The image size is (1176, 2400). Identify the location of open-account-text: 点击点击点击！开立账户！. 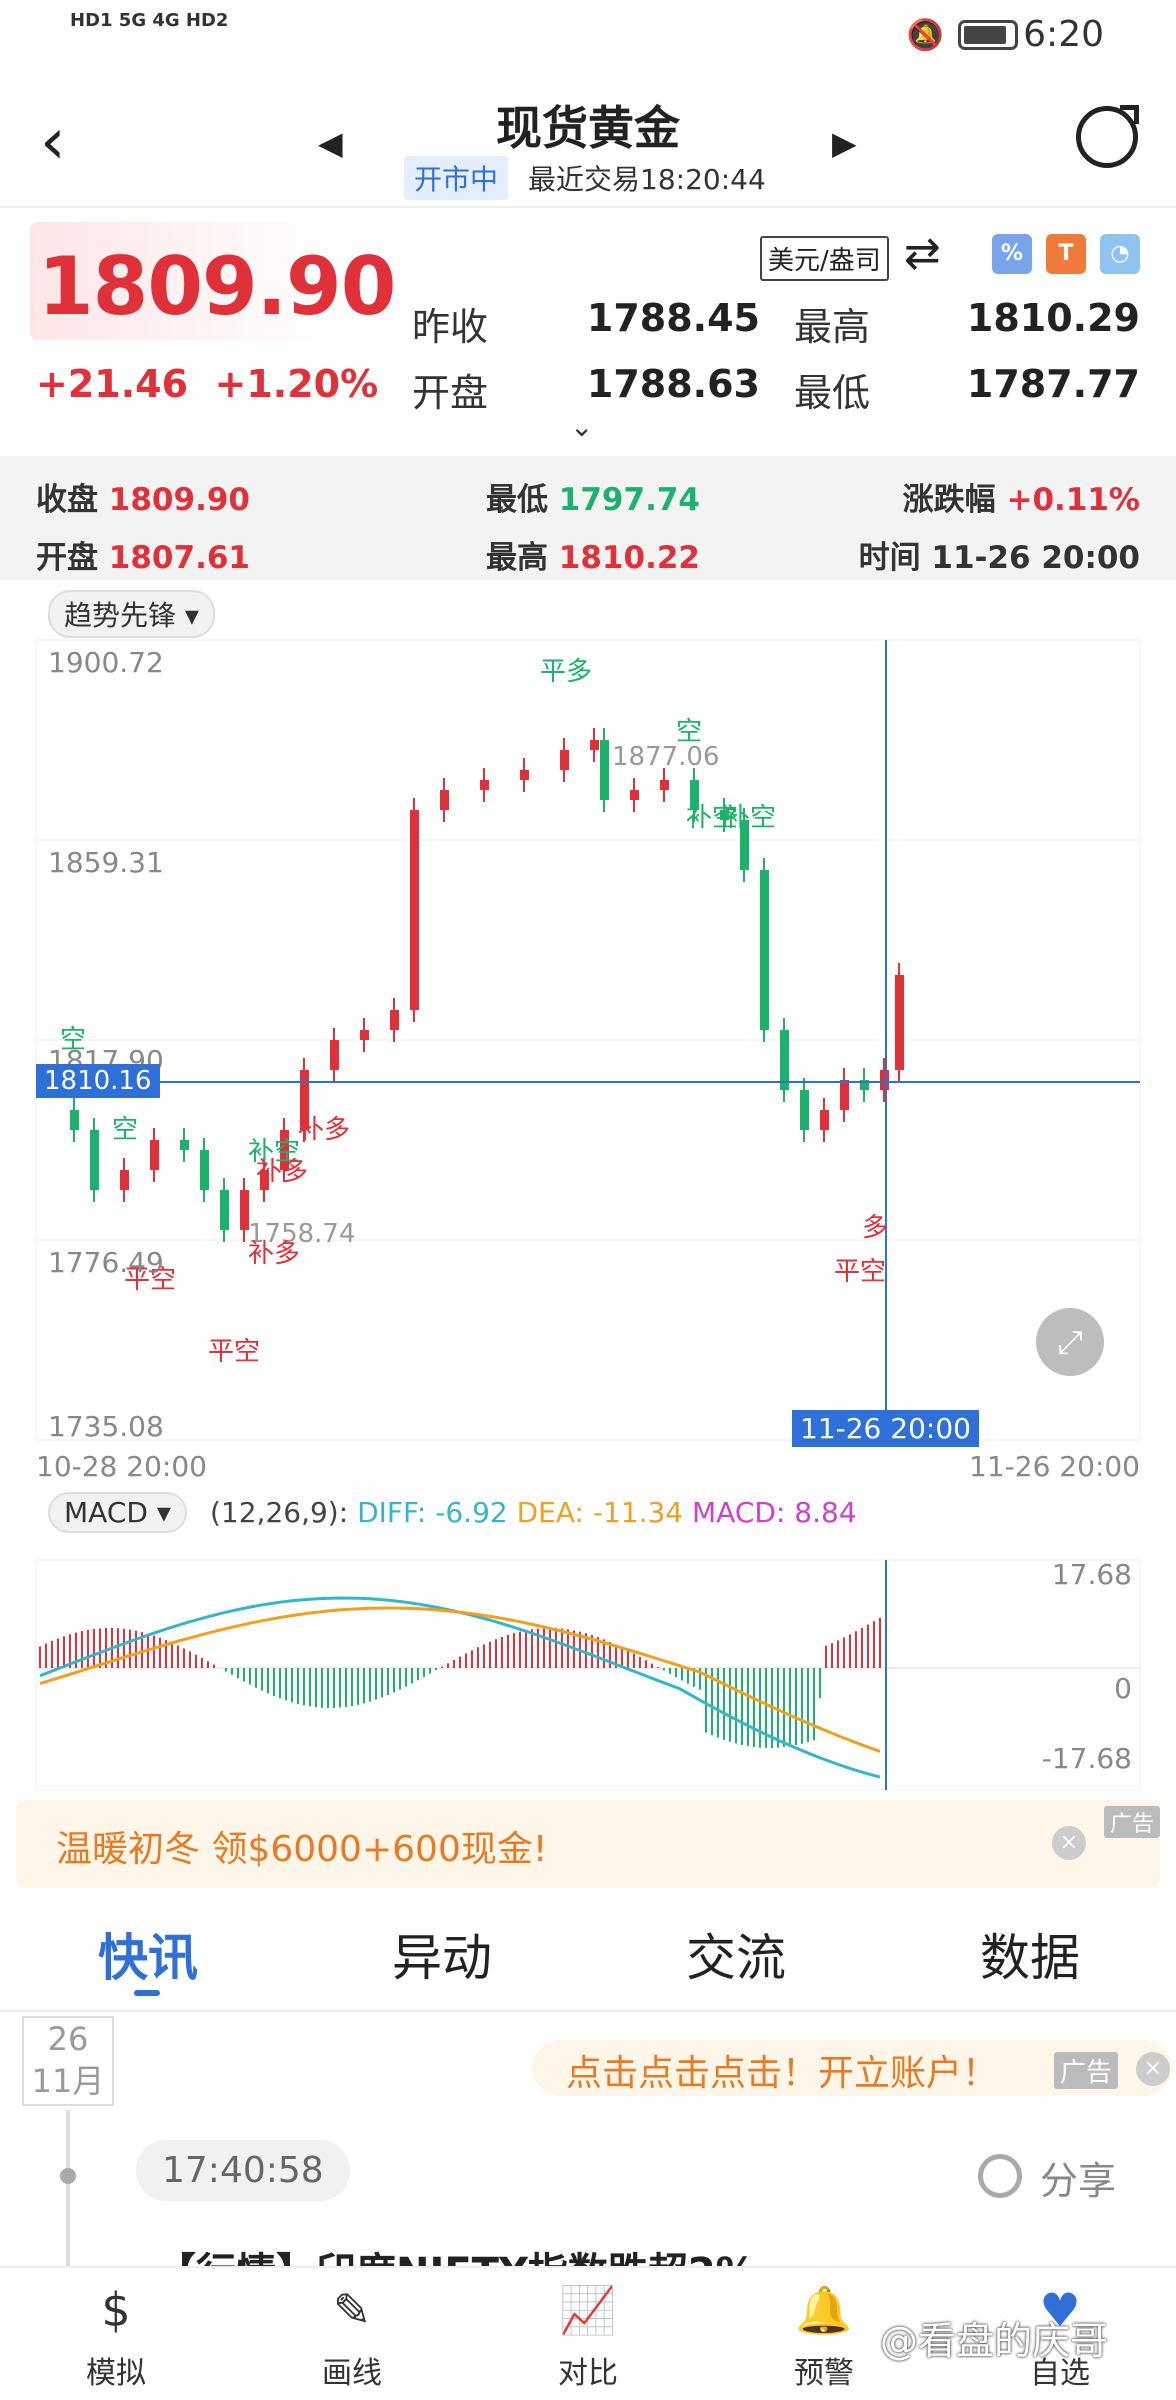
(782, 2073).